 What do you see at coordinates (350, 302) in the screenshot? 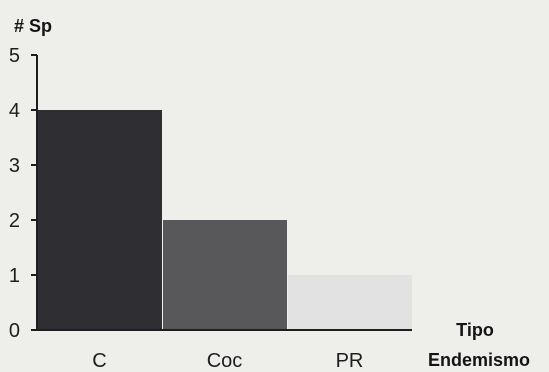
I see `bar-pr` at bounding box center [350, 302].